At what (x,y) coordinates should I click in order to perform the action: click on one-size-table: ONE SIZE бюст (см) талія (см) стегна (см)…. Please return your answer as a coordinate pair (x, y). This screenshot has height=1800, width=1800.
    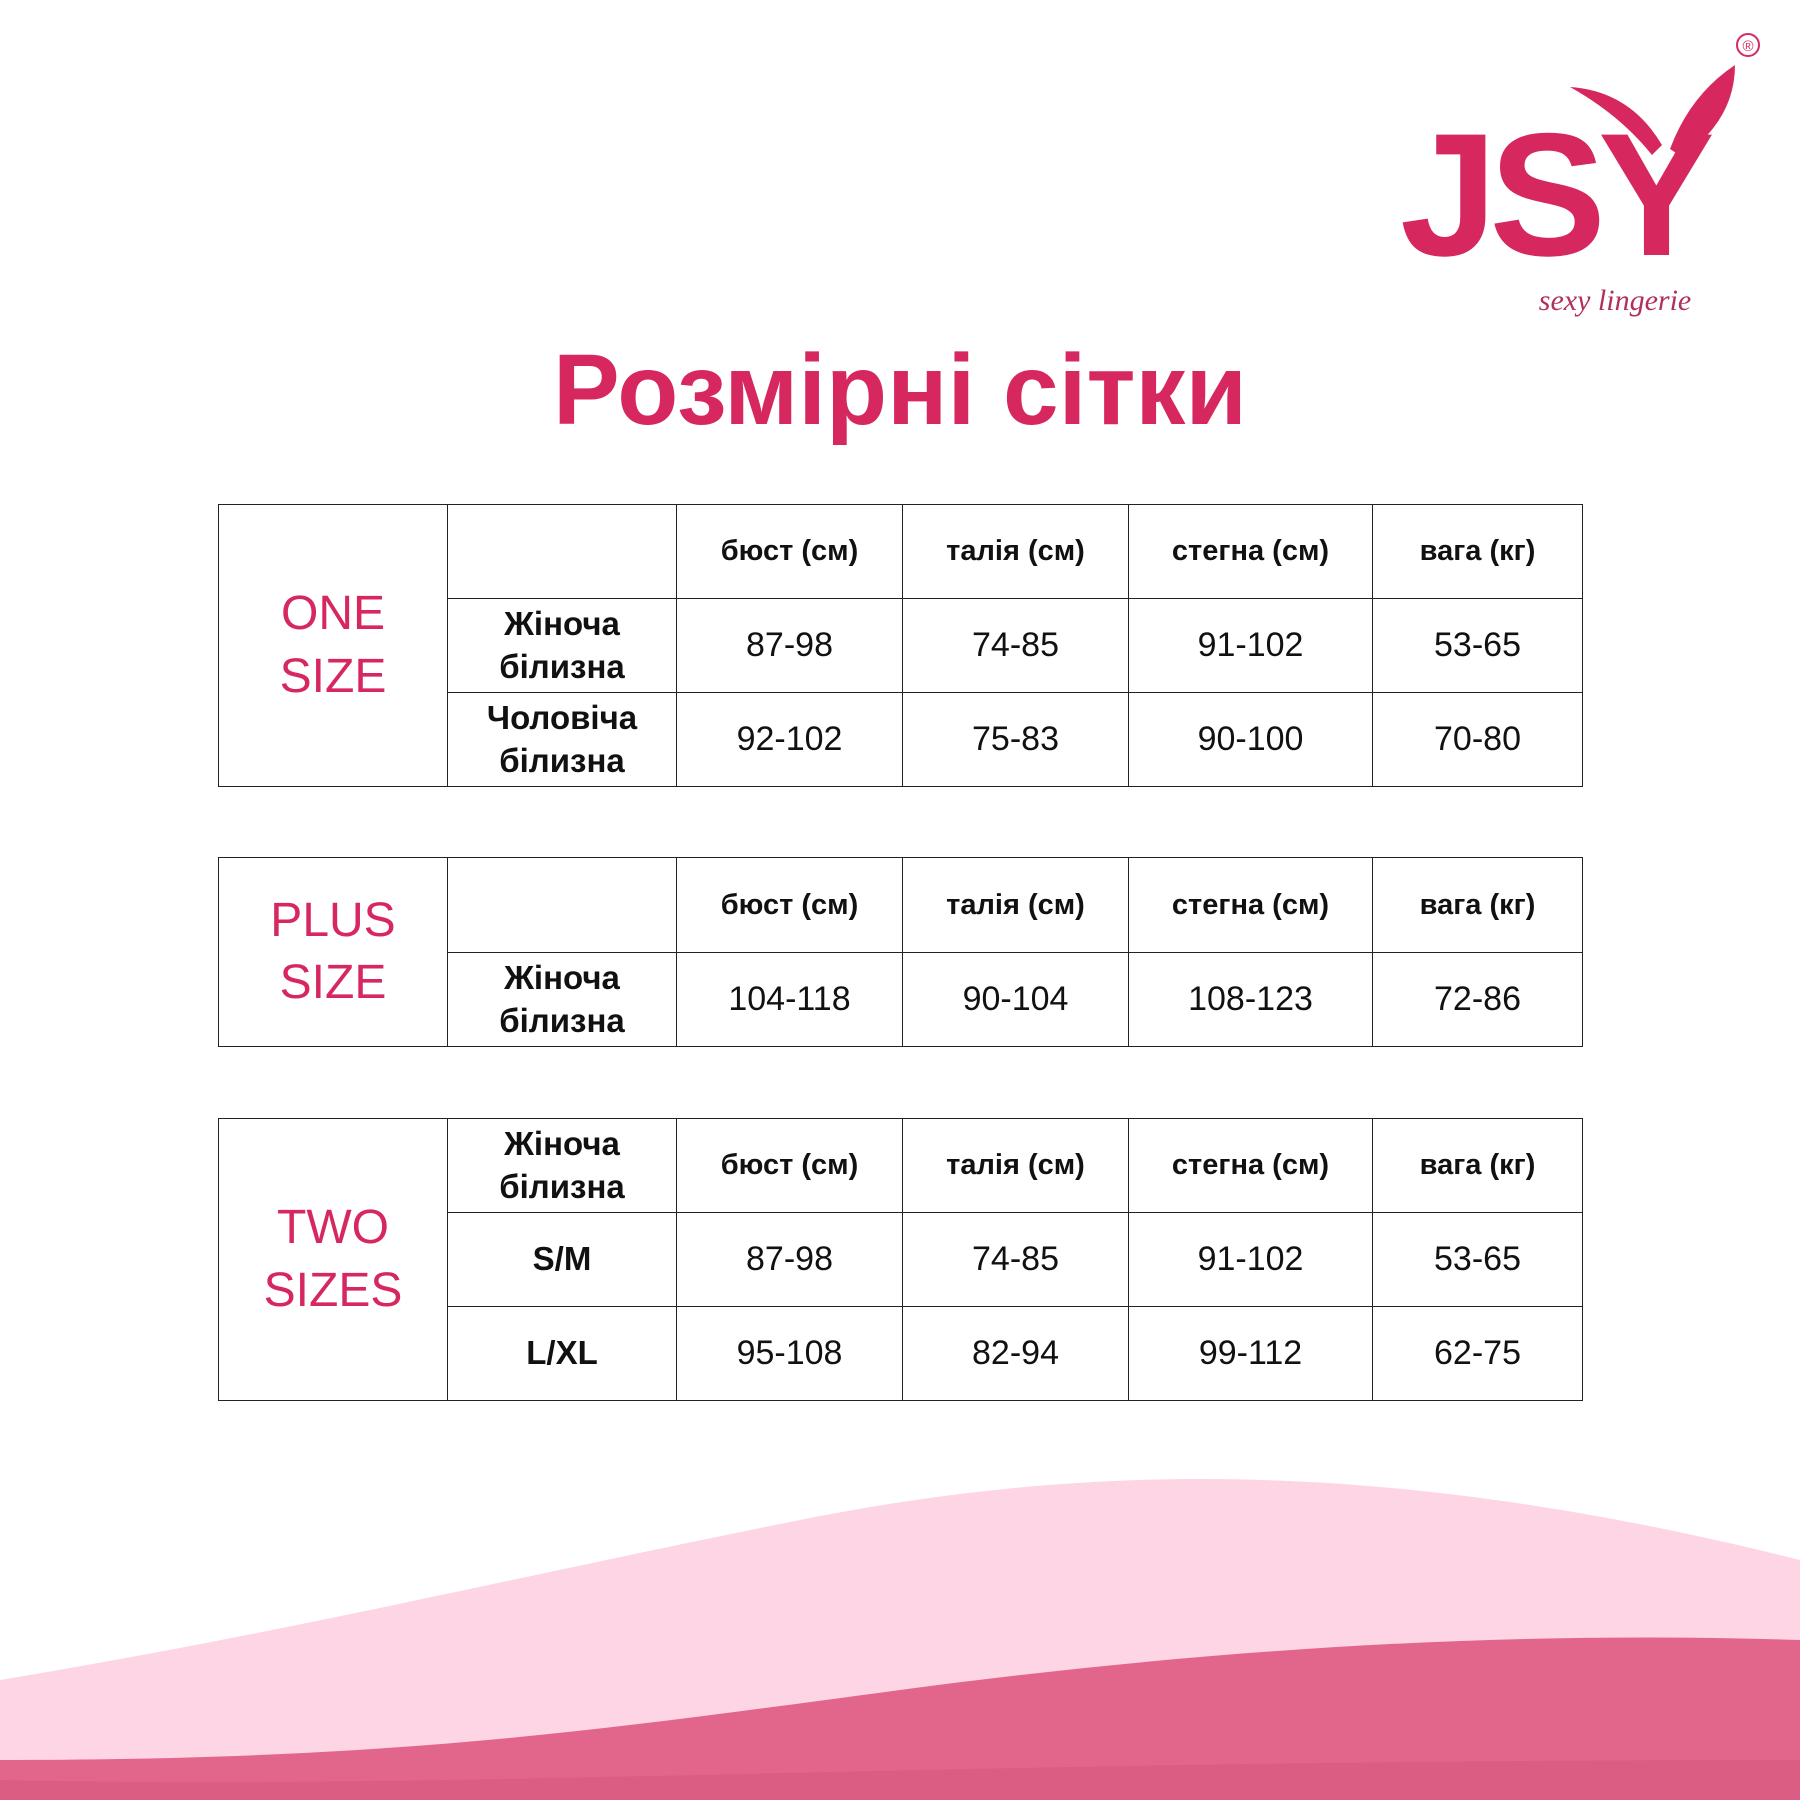
    Looking at the image, I should click on (900, 645).